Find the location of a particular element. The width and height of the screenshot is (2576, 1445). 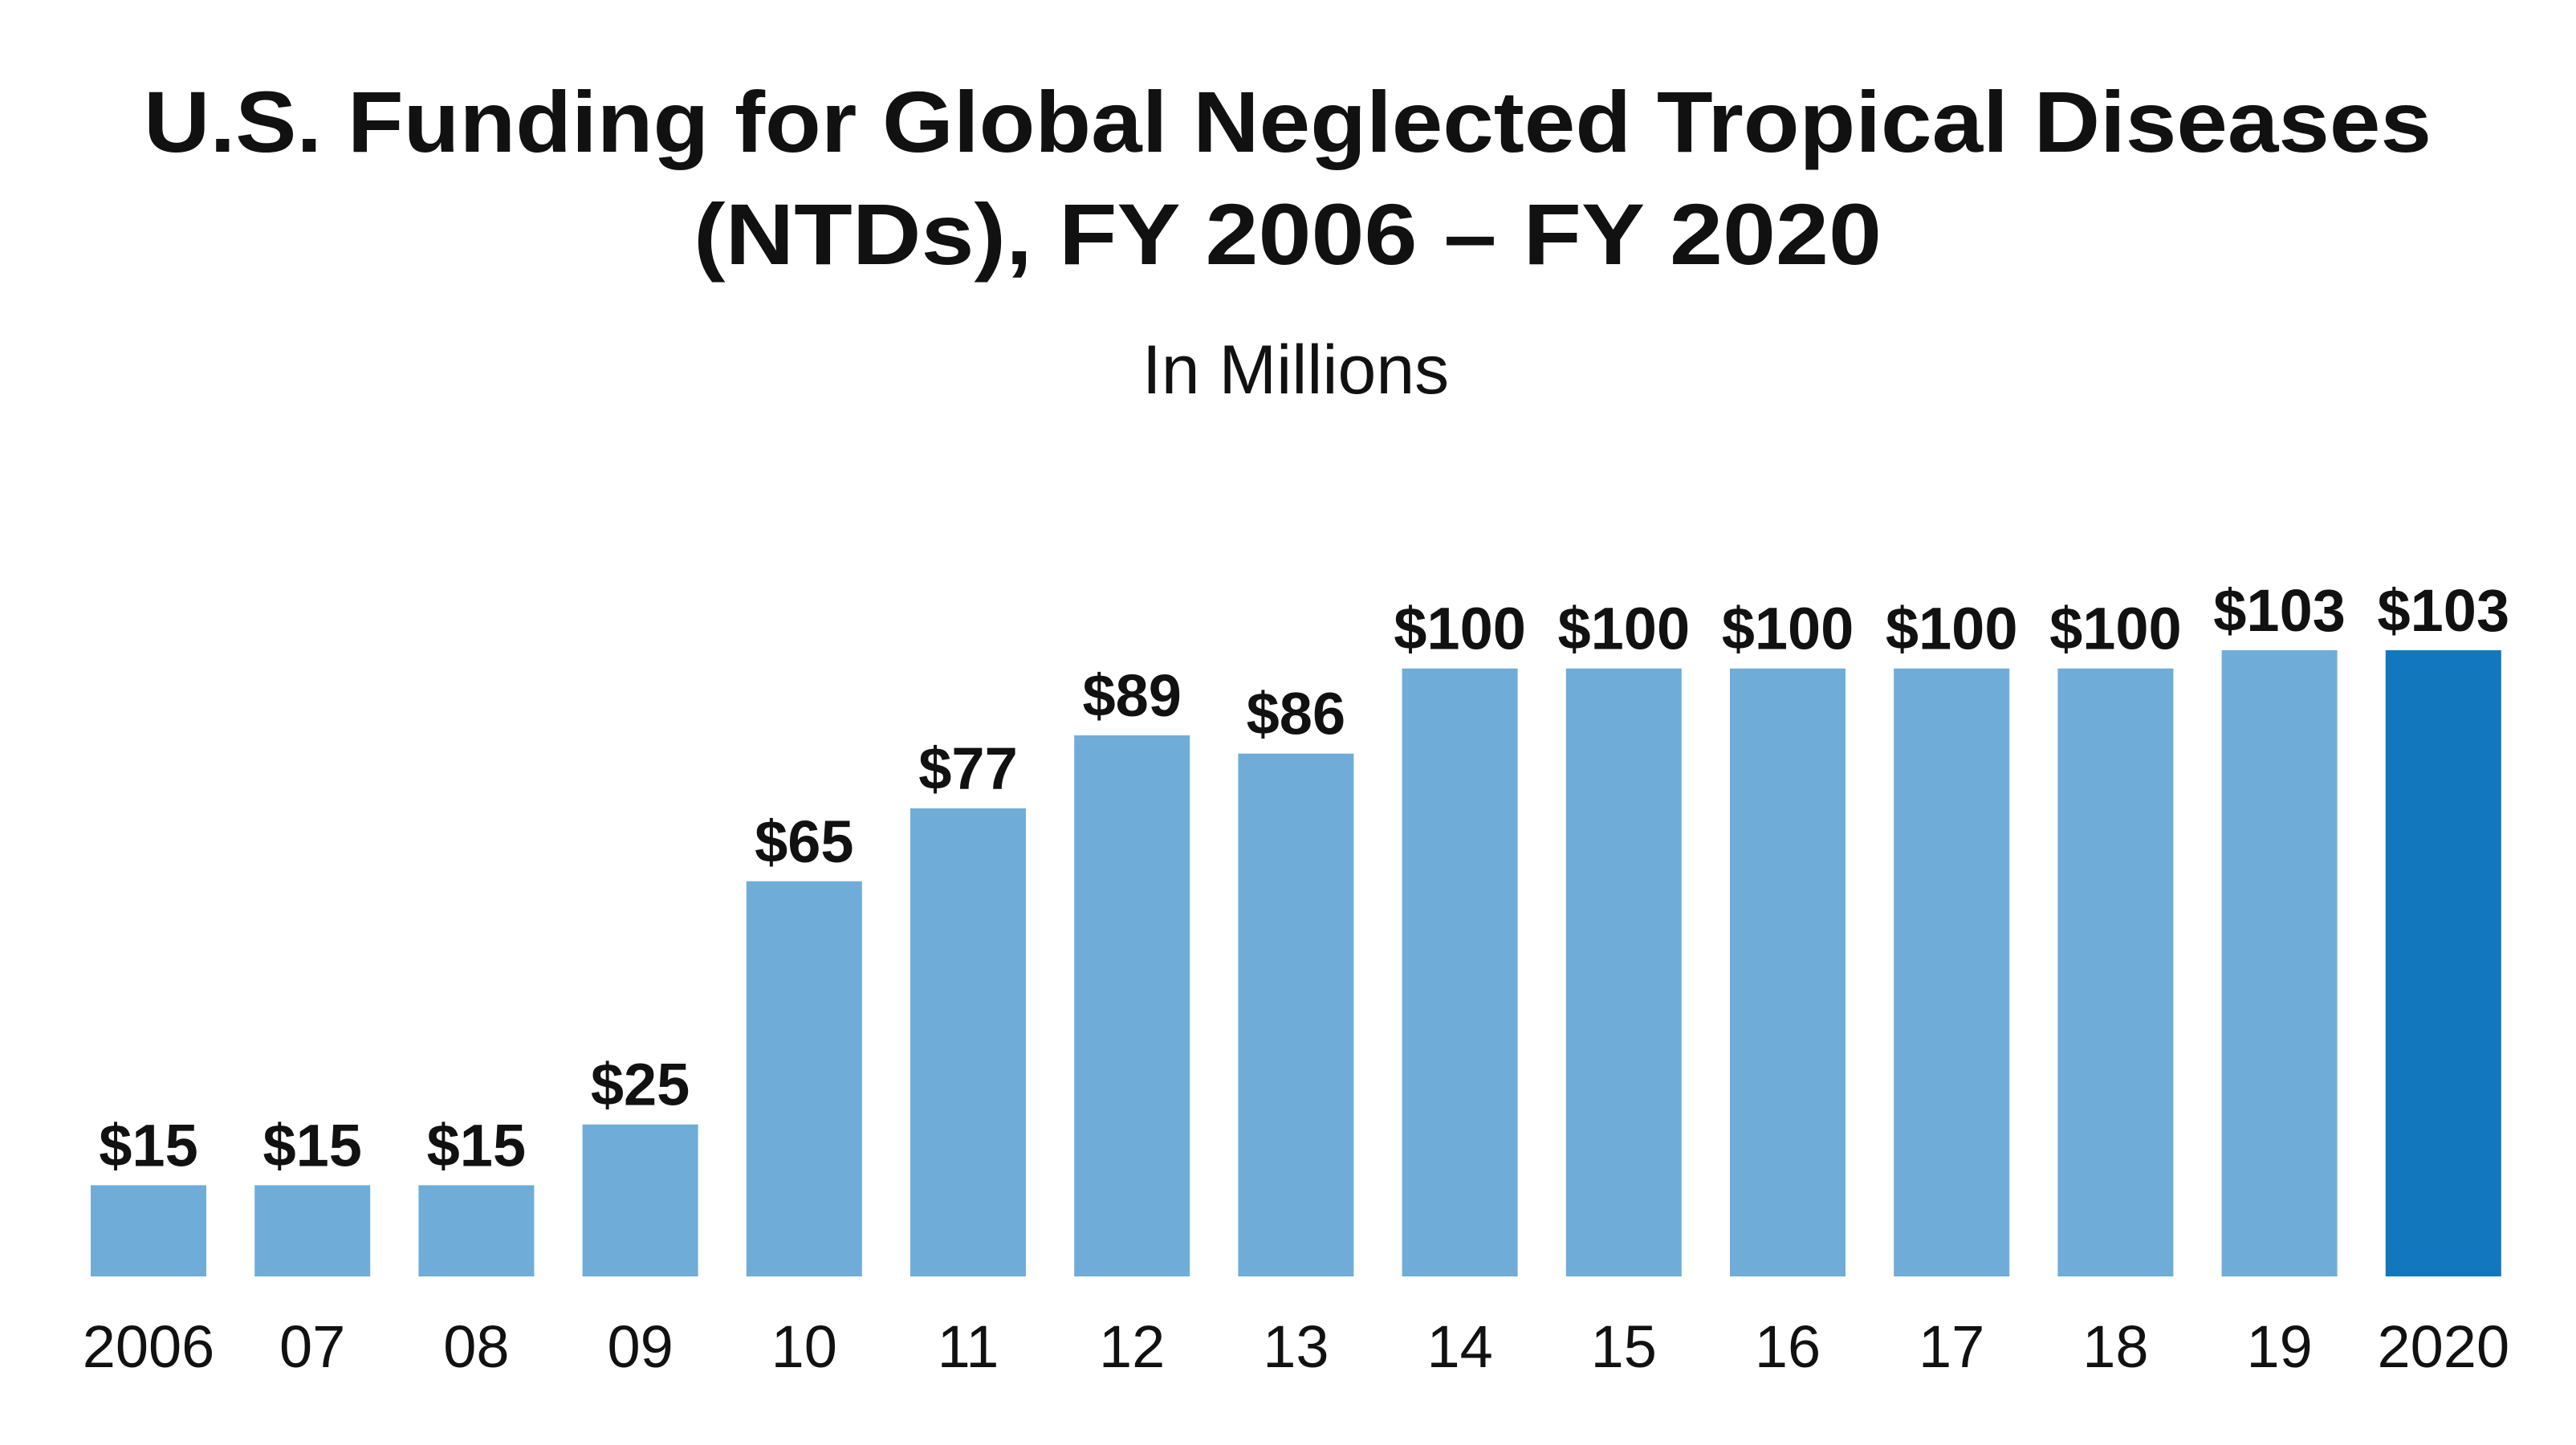

x-tick-label: 12 is located at coordinates (1132, 1346).